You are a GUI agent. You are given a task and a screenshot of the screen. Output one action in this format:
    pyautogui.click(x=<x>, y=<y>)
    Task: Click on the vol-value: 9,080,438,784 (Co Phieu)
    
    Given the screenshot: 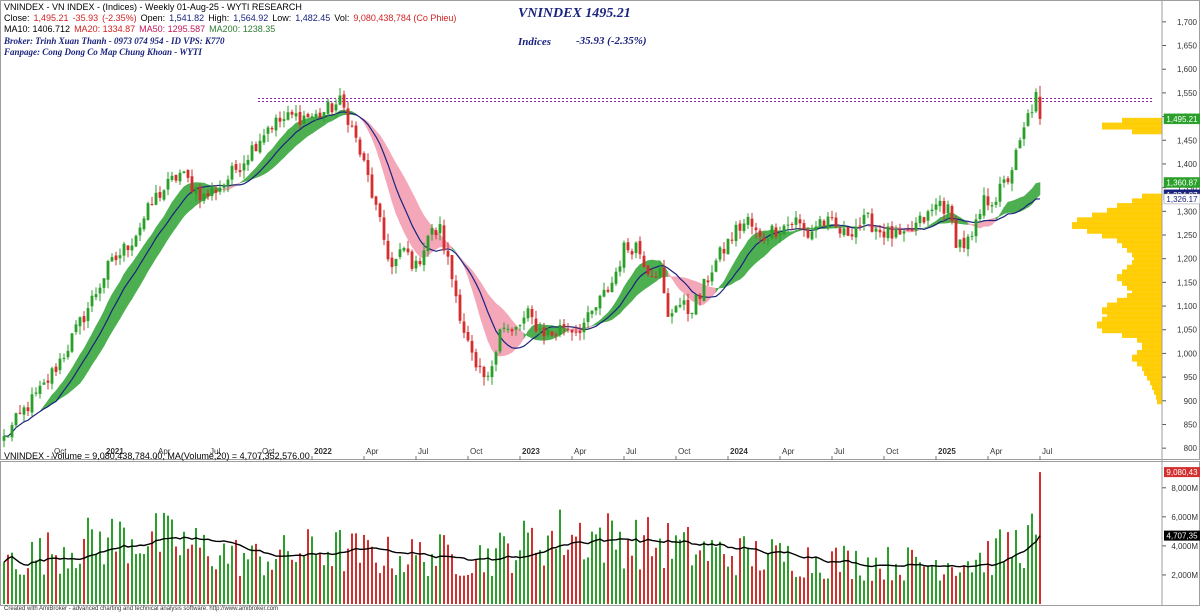 What is the action you would take?
    pyautogui.click(x=405, y=18)
    